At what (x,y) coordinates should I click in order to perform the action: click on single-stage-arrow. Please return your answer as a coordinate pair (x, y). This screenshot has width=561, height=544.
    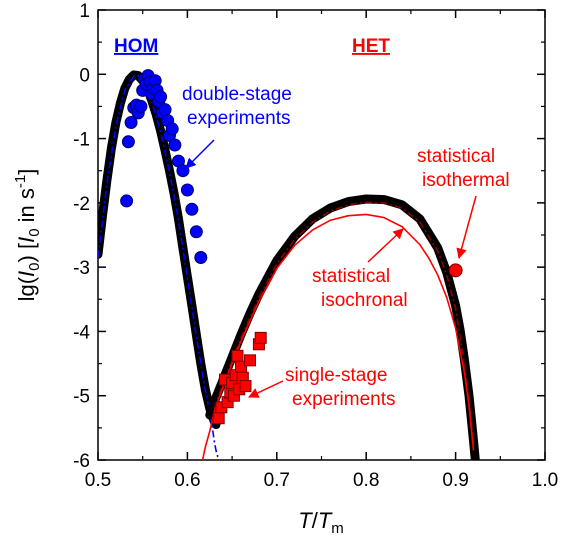
    Looking at the image, I should click on (266, 389).